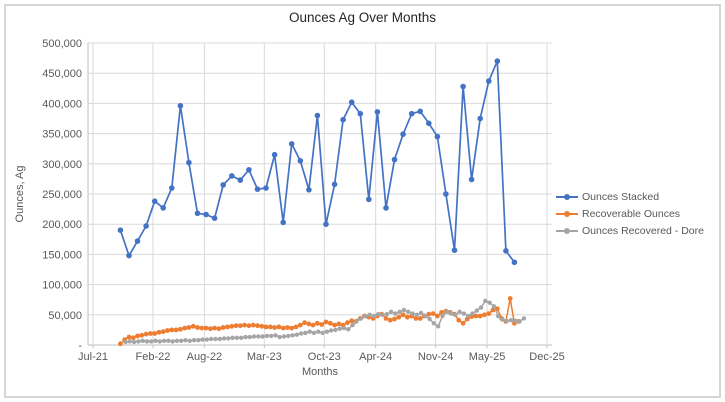 The width and height of the screenshot is (725, 402). I want to click on y-tick-label: 50,000, so click(65, 316).